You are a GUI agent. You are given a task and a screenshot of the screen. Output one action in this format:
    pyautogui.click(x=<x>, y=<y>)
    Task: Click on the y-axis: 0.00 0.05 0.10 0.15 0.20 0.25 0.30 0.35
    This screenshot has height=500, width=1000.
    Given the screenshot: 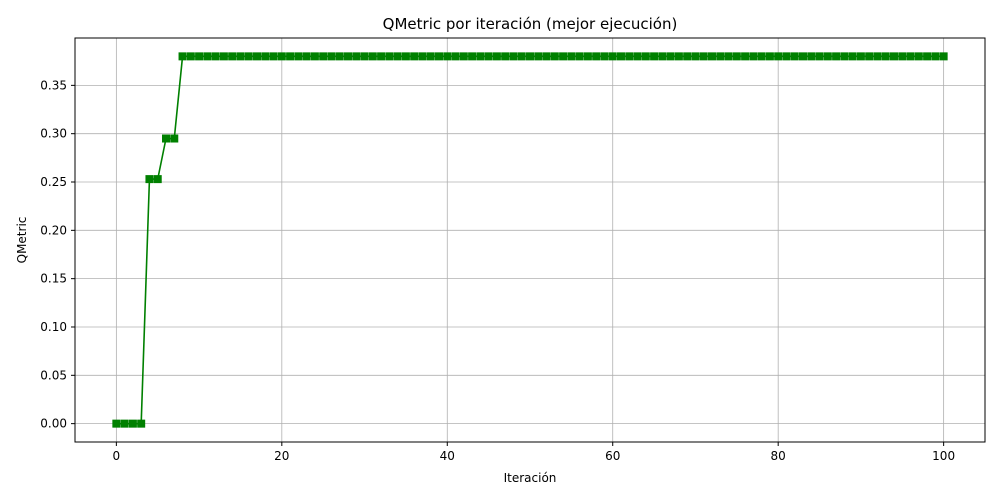 What is the action you would take?
    pyautogui.click(x=57, y=254)
    